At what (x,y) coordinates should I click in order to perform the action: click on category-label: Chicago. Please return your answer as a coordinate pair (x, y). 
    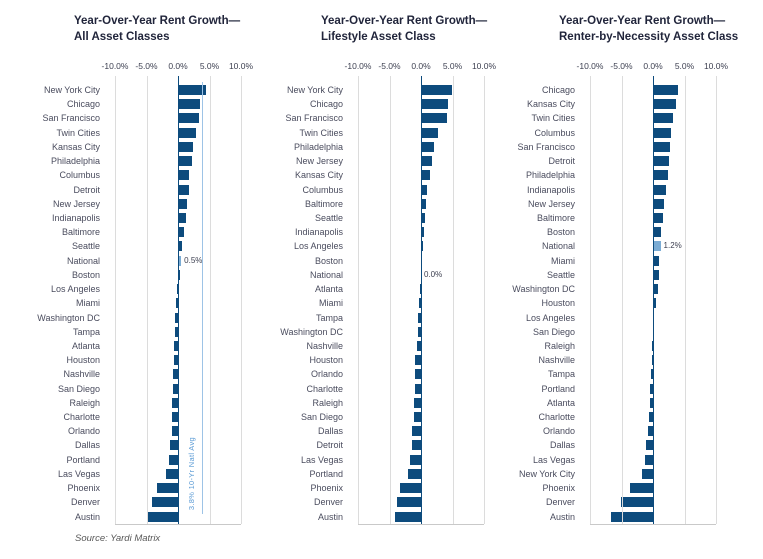
    Looking at the image, I should click on (558, 90).